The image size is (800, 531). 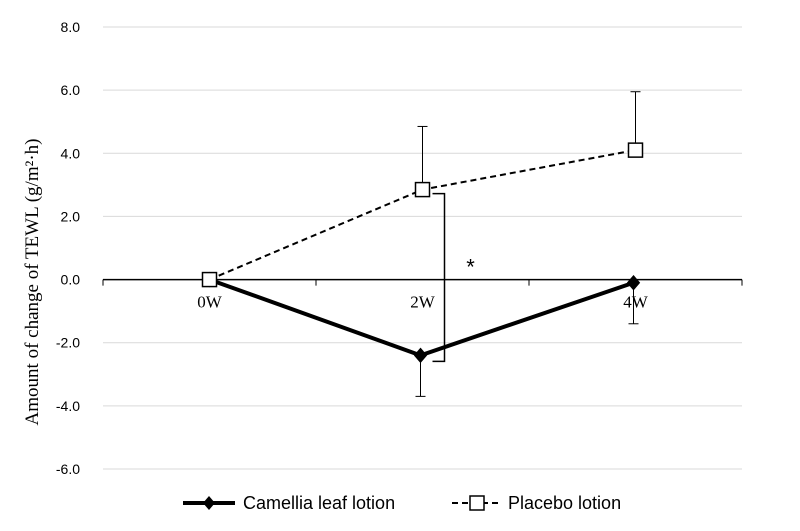 I want to click on legend: Camellia leaf lotion Placebo lotion, so click(x=402, y=503).